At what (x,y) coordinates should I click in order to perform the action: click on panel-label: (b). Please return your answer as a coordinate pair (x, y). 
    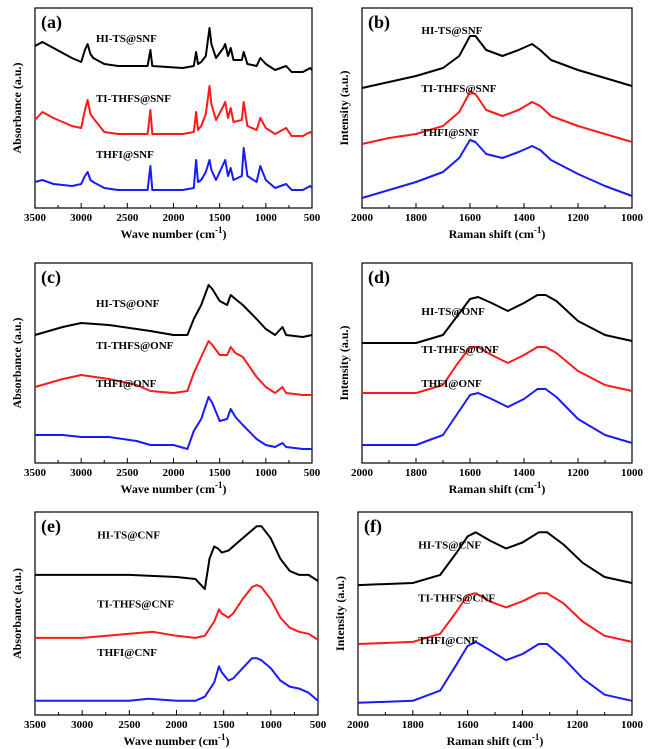
    Looking at the image, I should click on (379, 22).